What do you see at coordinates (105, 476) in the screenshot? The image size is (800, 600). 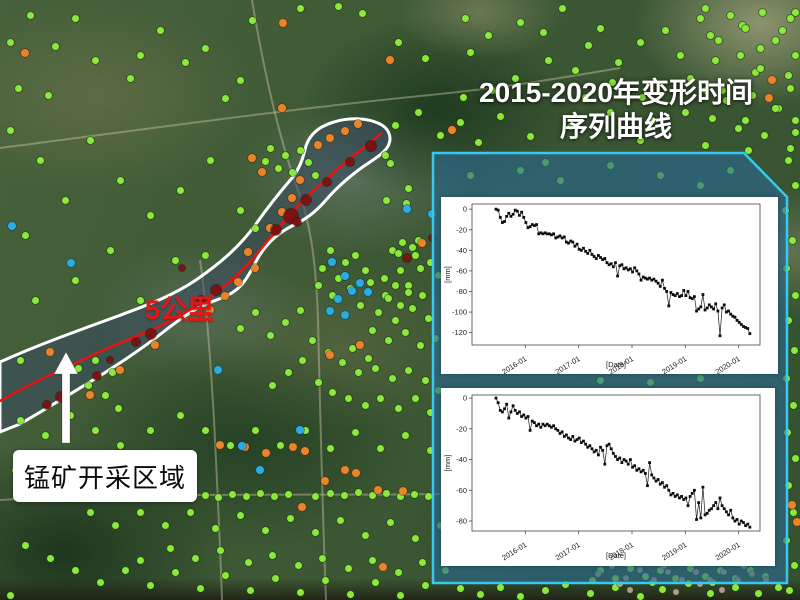 I see `mining-area-label: 锰矿开采区域` at bounding box center [105, 476].